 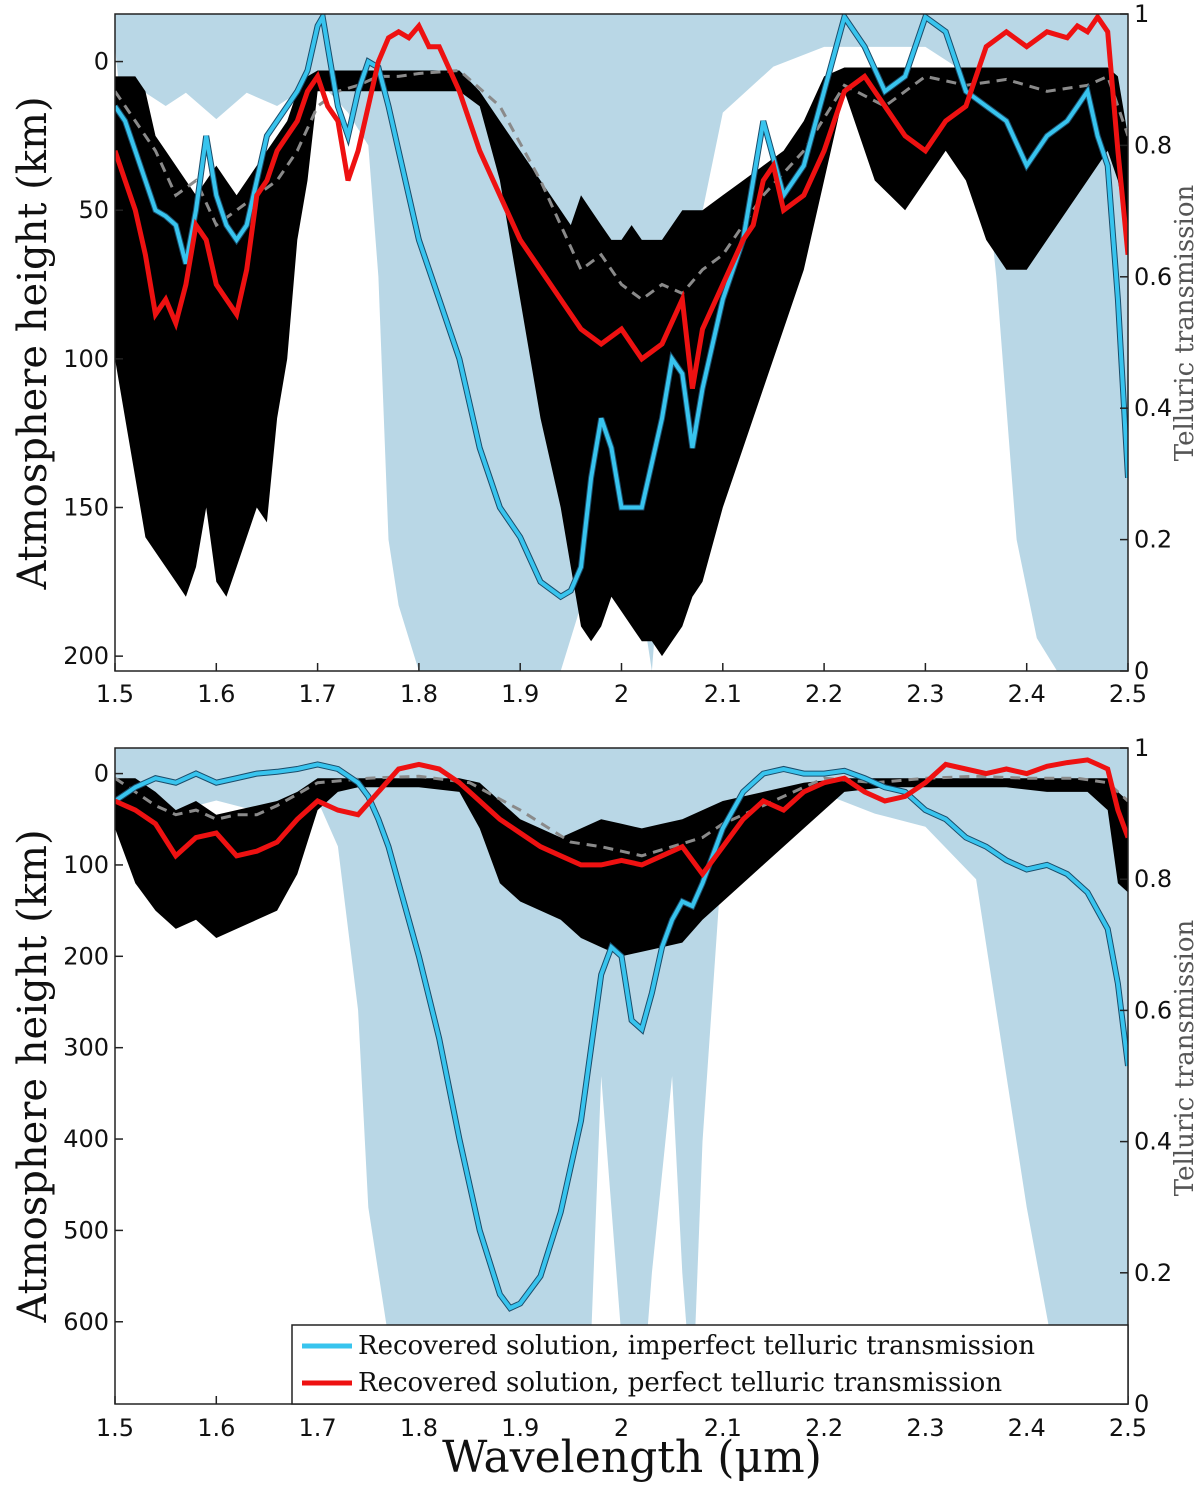 What do you see at coordinates (1146, 342) in the screenshot?
I see `top-right-y-ticks: 0 0.2 0.4 0.6 0.8 1` at bounding box center [1146, 342].